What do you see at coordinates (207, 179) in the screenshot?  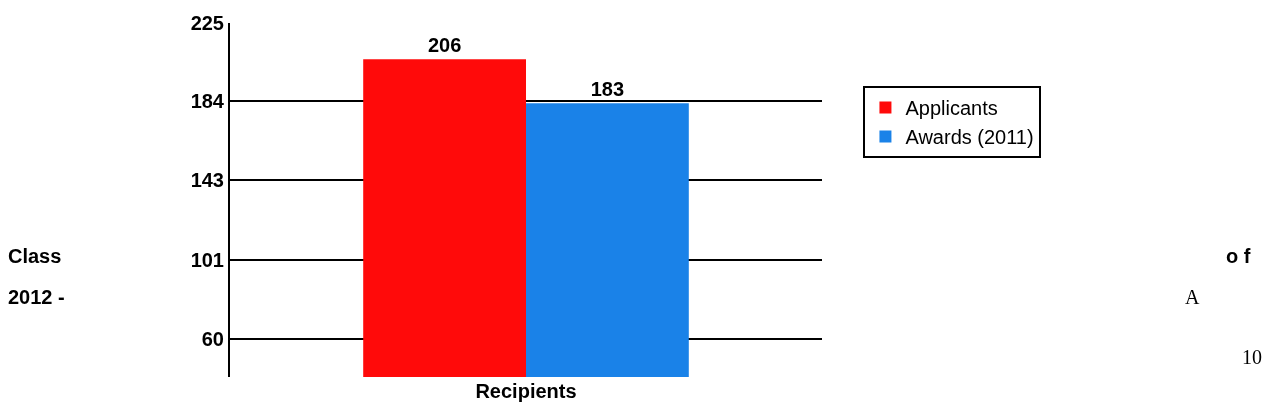 I see `y-tick-label: 143` at bounding box center [207, 179].